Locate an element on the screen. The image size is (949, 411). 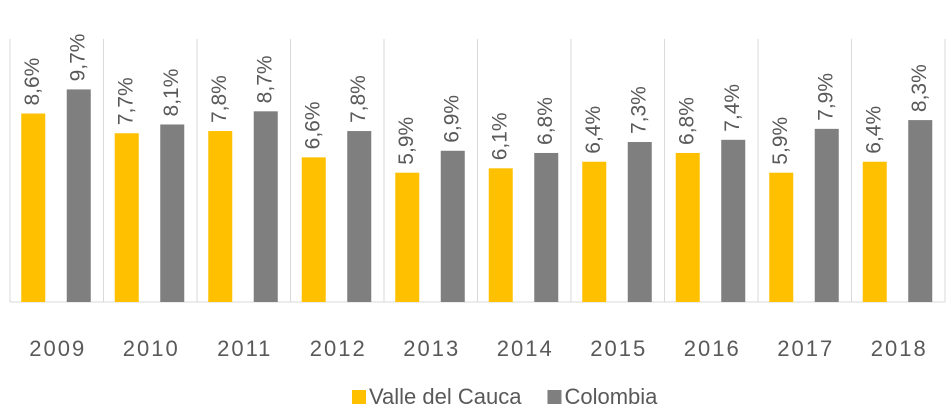
data-label: 7,9% is located at coordinates (825, 97).